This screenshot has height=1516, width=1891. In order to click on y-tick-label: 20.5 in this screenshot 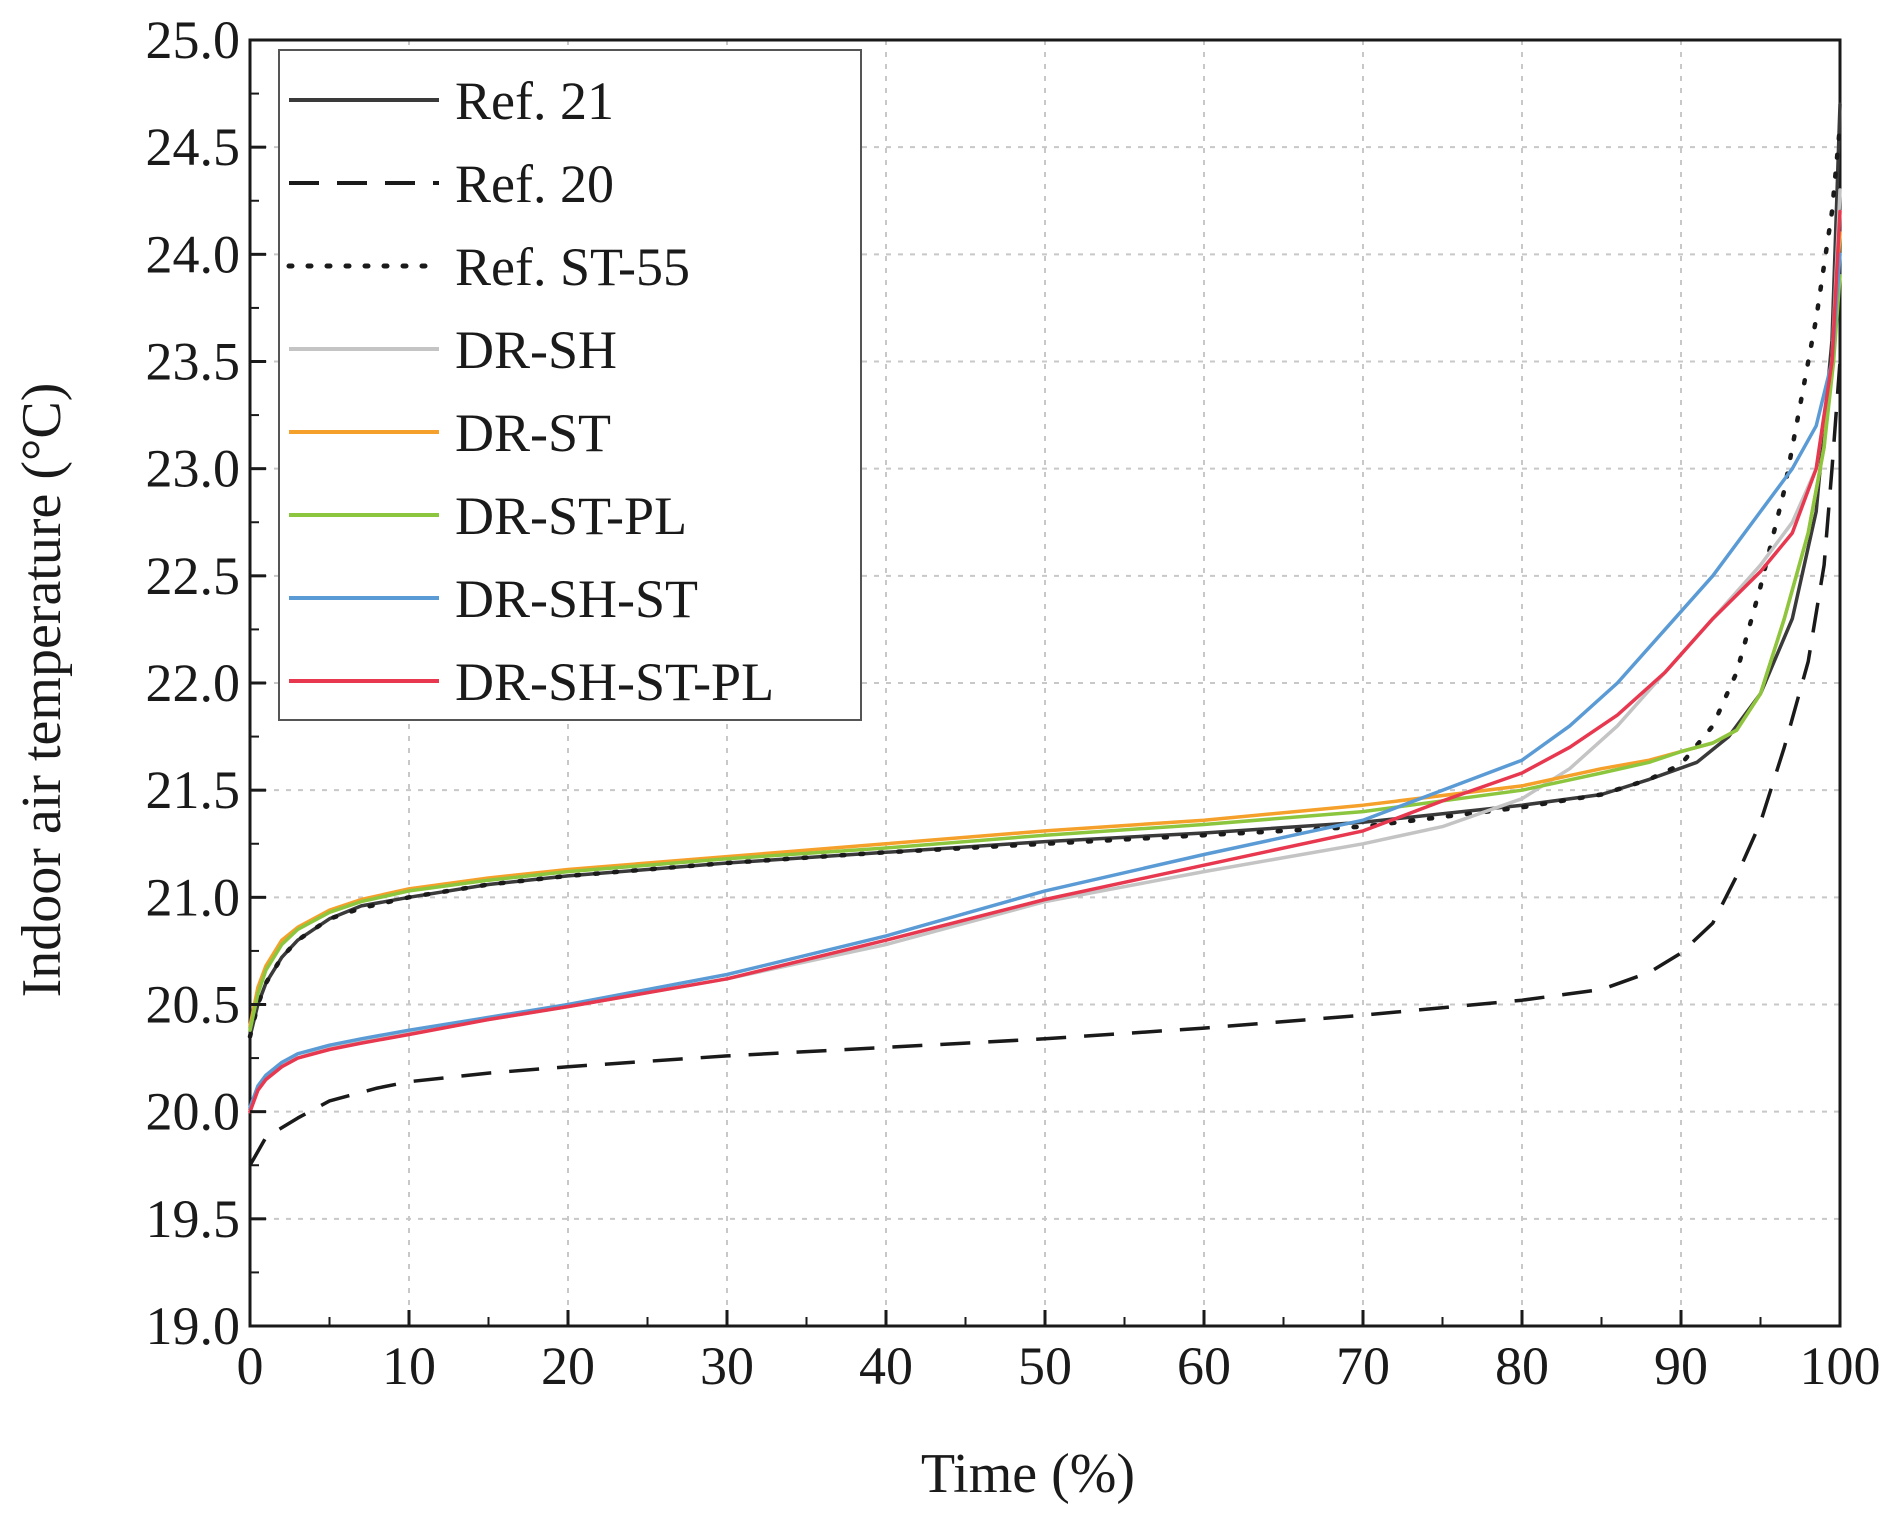, I will do `click(193, 1005)`.